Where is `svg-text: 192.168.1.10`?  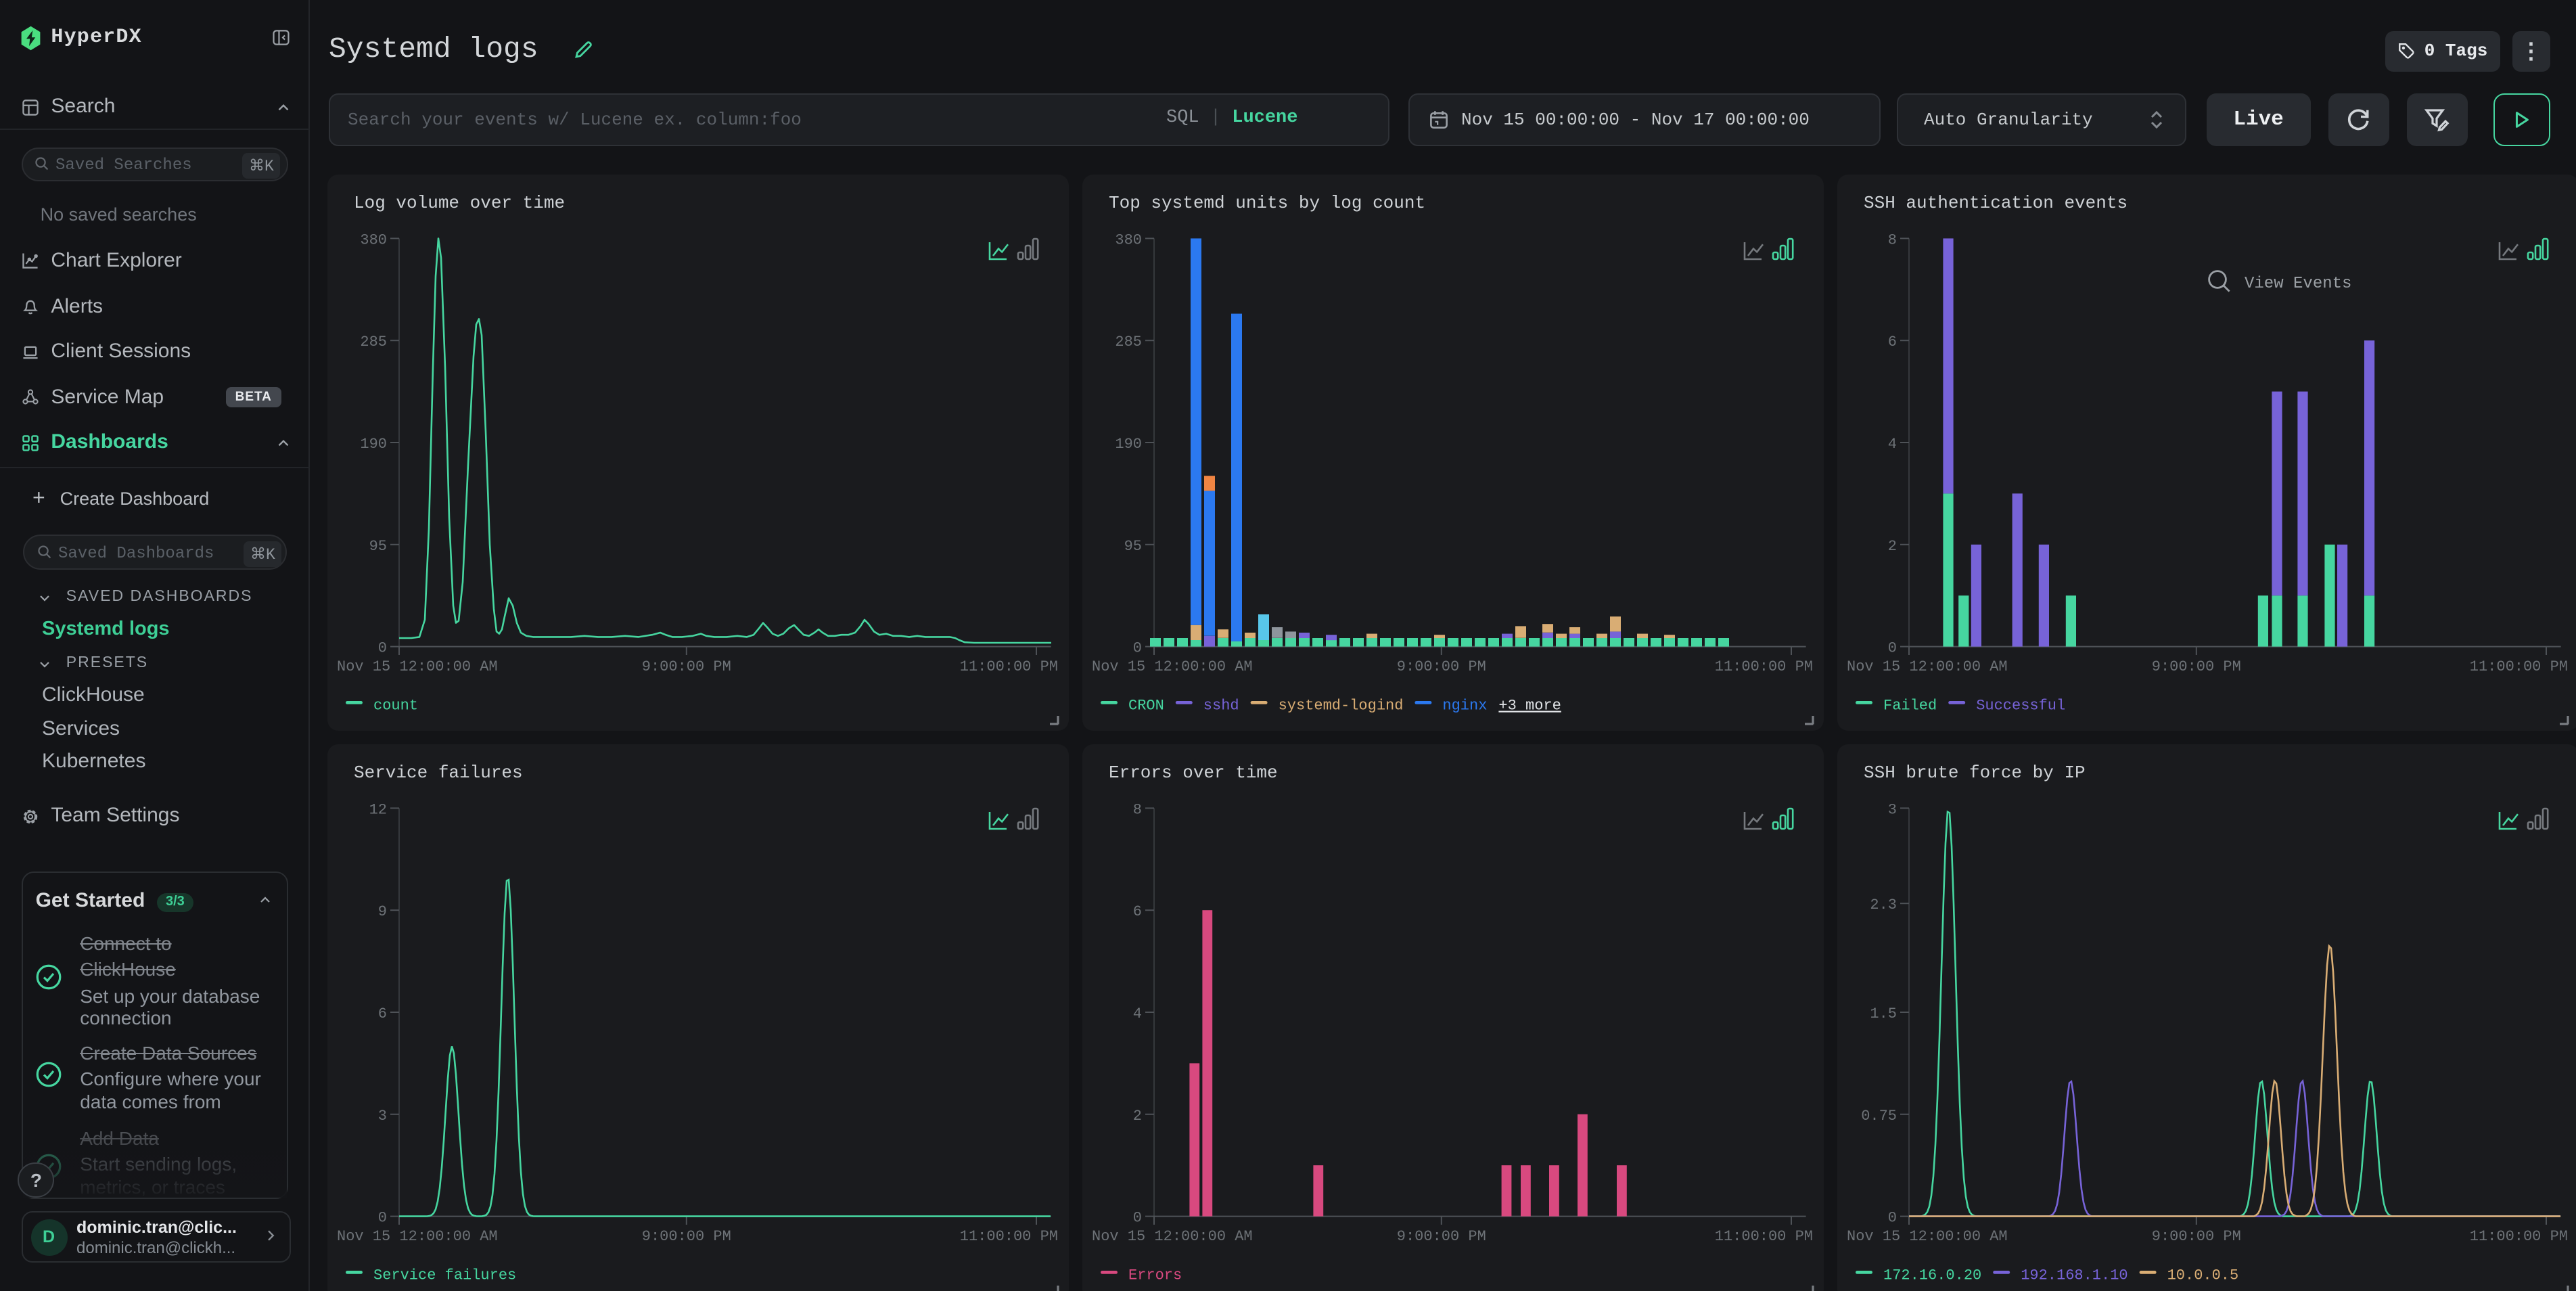
svg-text: 192.168.1.10 is located at coordinates (2074, 1275).